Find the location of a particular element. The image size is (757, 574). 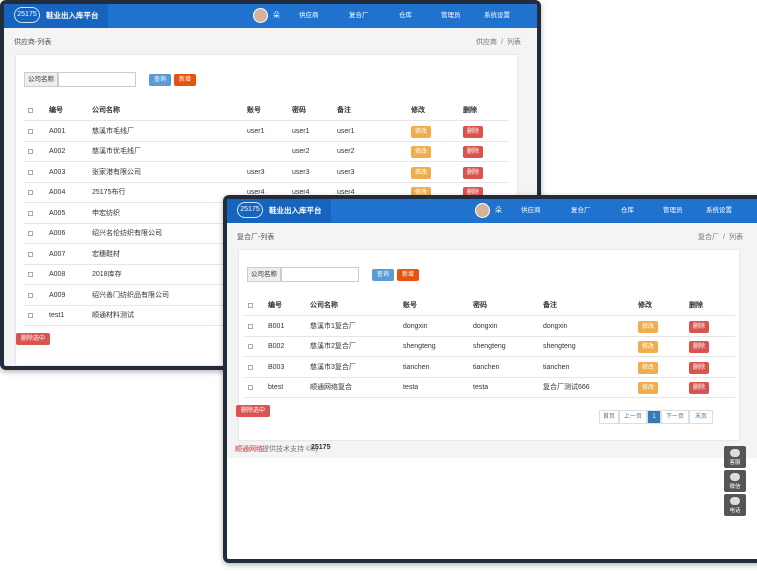

table-cell: 张家港有限公司 is located at coordinates (116, 172).